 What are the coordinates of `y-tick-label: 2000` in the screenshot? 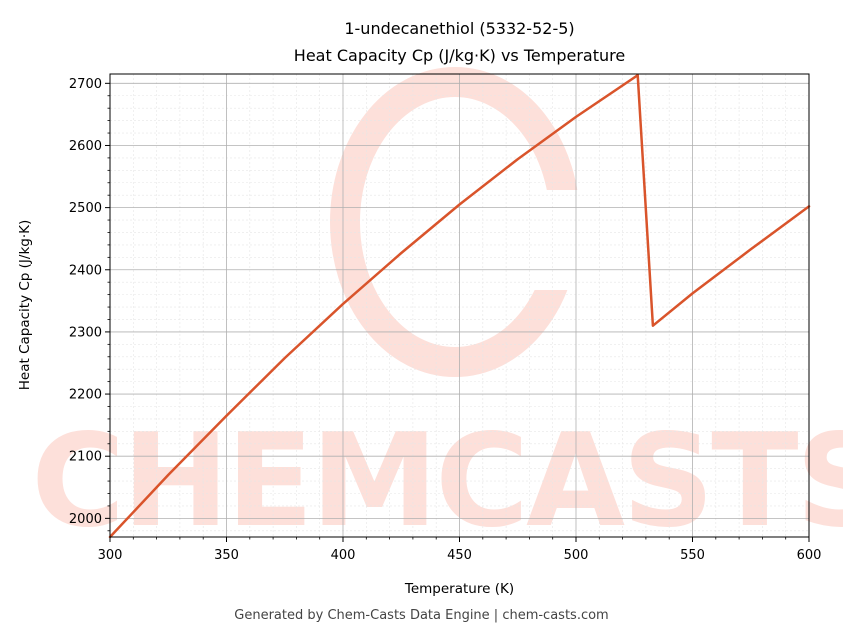 It's located at (85, 519).